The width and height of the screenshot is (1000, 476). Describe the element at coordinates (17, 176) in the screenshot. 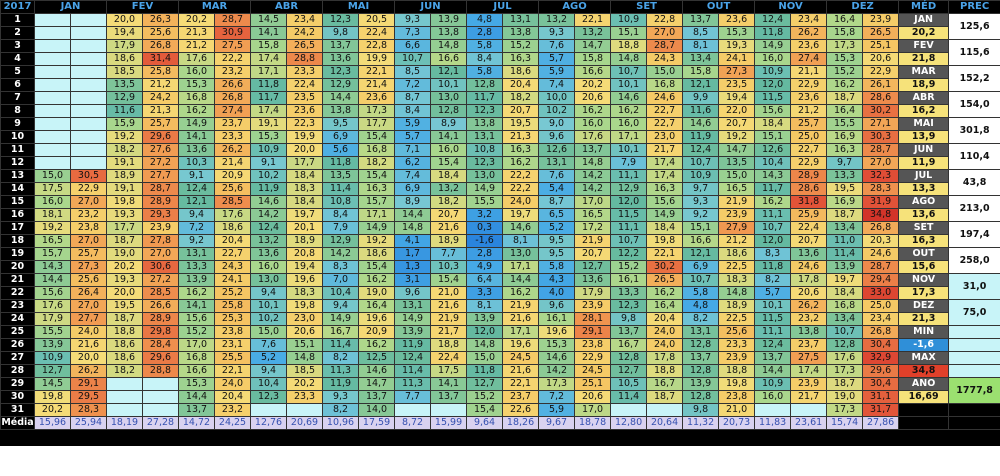

I see `day-label: 13` at that location.